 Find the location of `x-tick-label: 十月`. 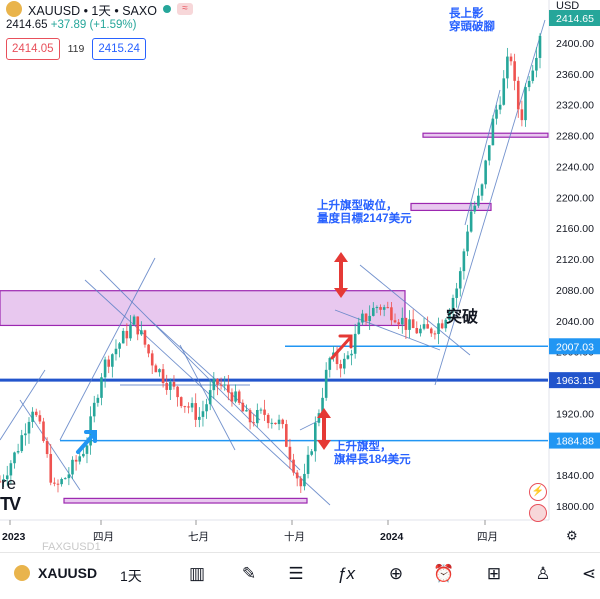

x-tick-label: 十月 is located at coordinates (294, 536).